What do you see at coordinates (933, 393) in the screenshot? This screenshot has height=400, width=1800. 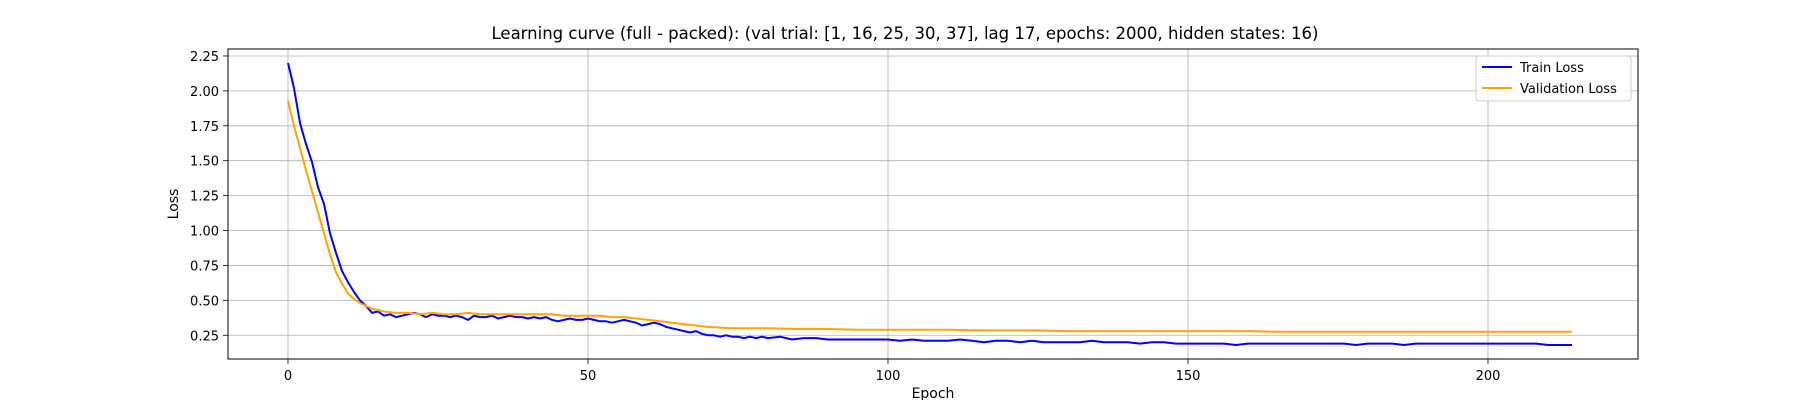 I see `x-axis-title: Epoch` at bounding box center [933, 393].